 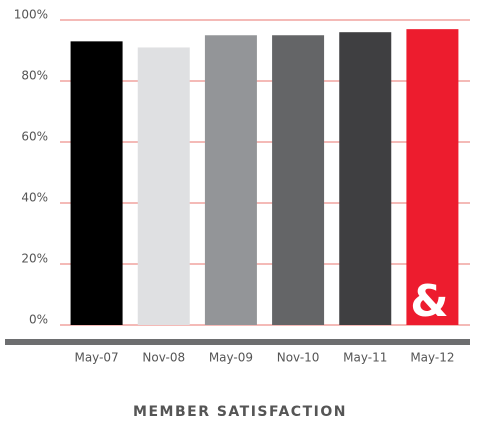 I want to click on x-tick-label: May-11, so click(x=365, y=358).